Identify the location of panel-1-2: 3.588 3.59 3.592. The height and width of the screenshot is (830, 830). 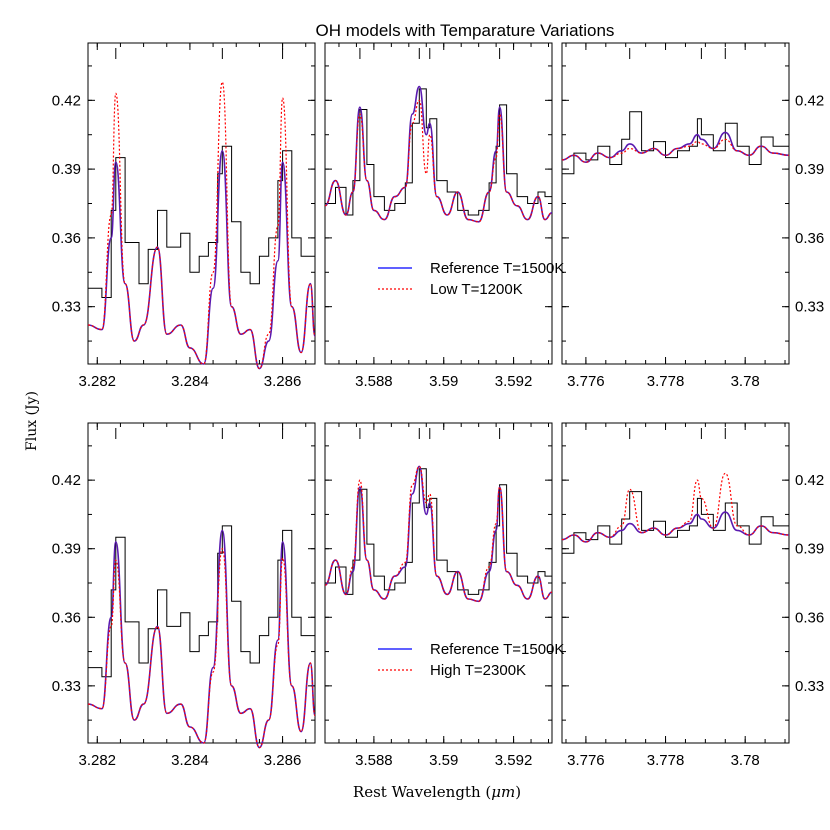
(438, 216).